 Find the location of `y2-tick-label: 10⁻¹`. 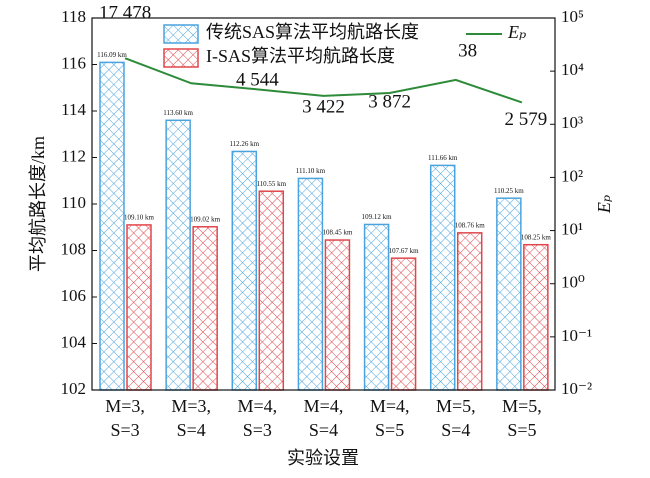

y2-tick-label: 10⁻¹ is located at coordinates (576, 335).